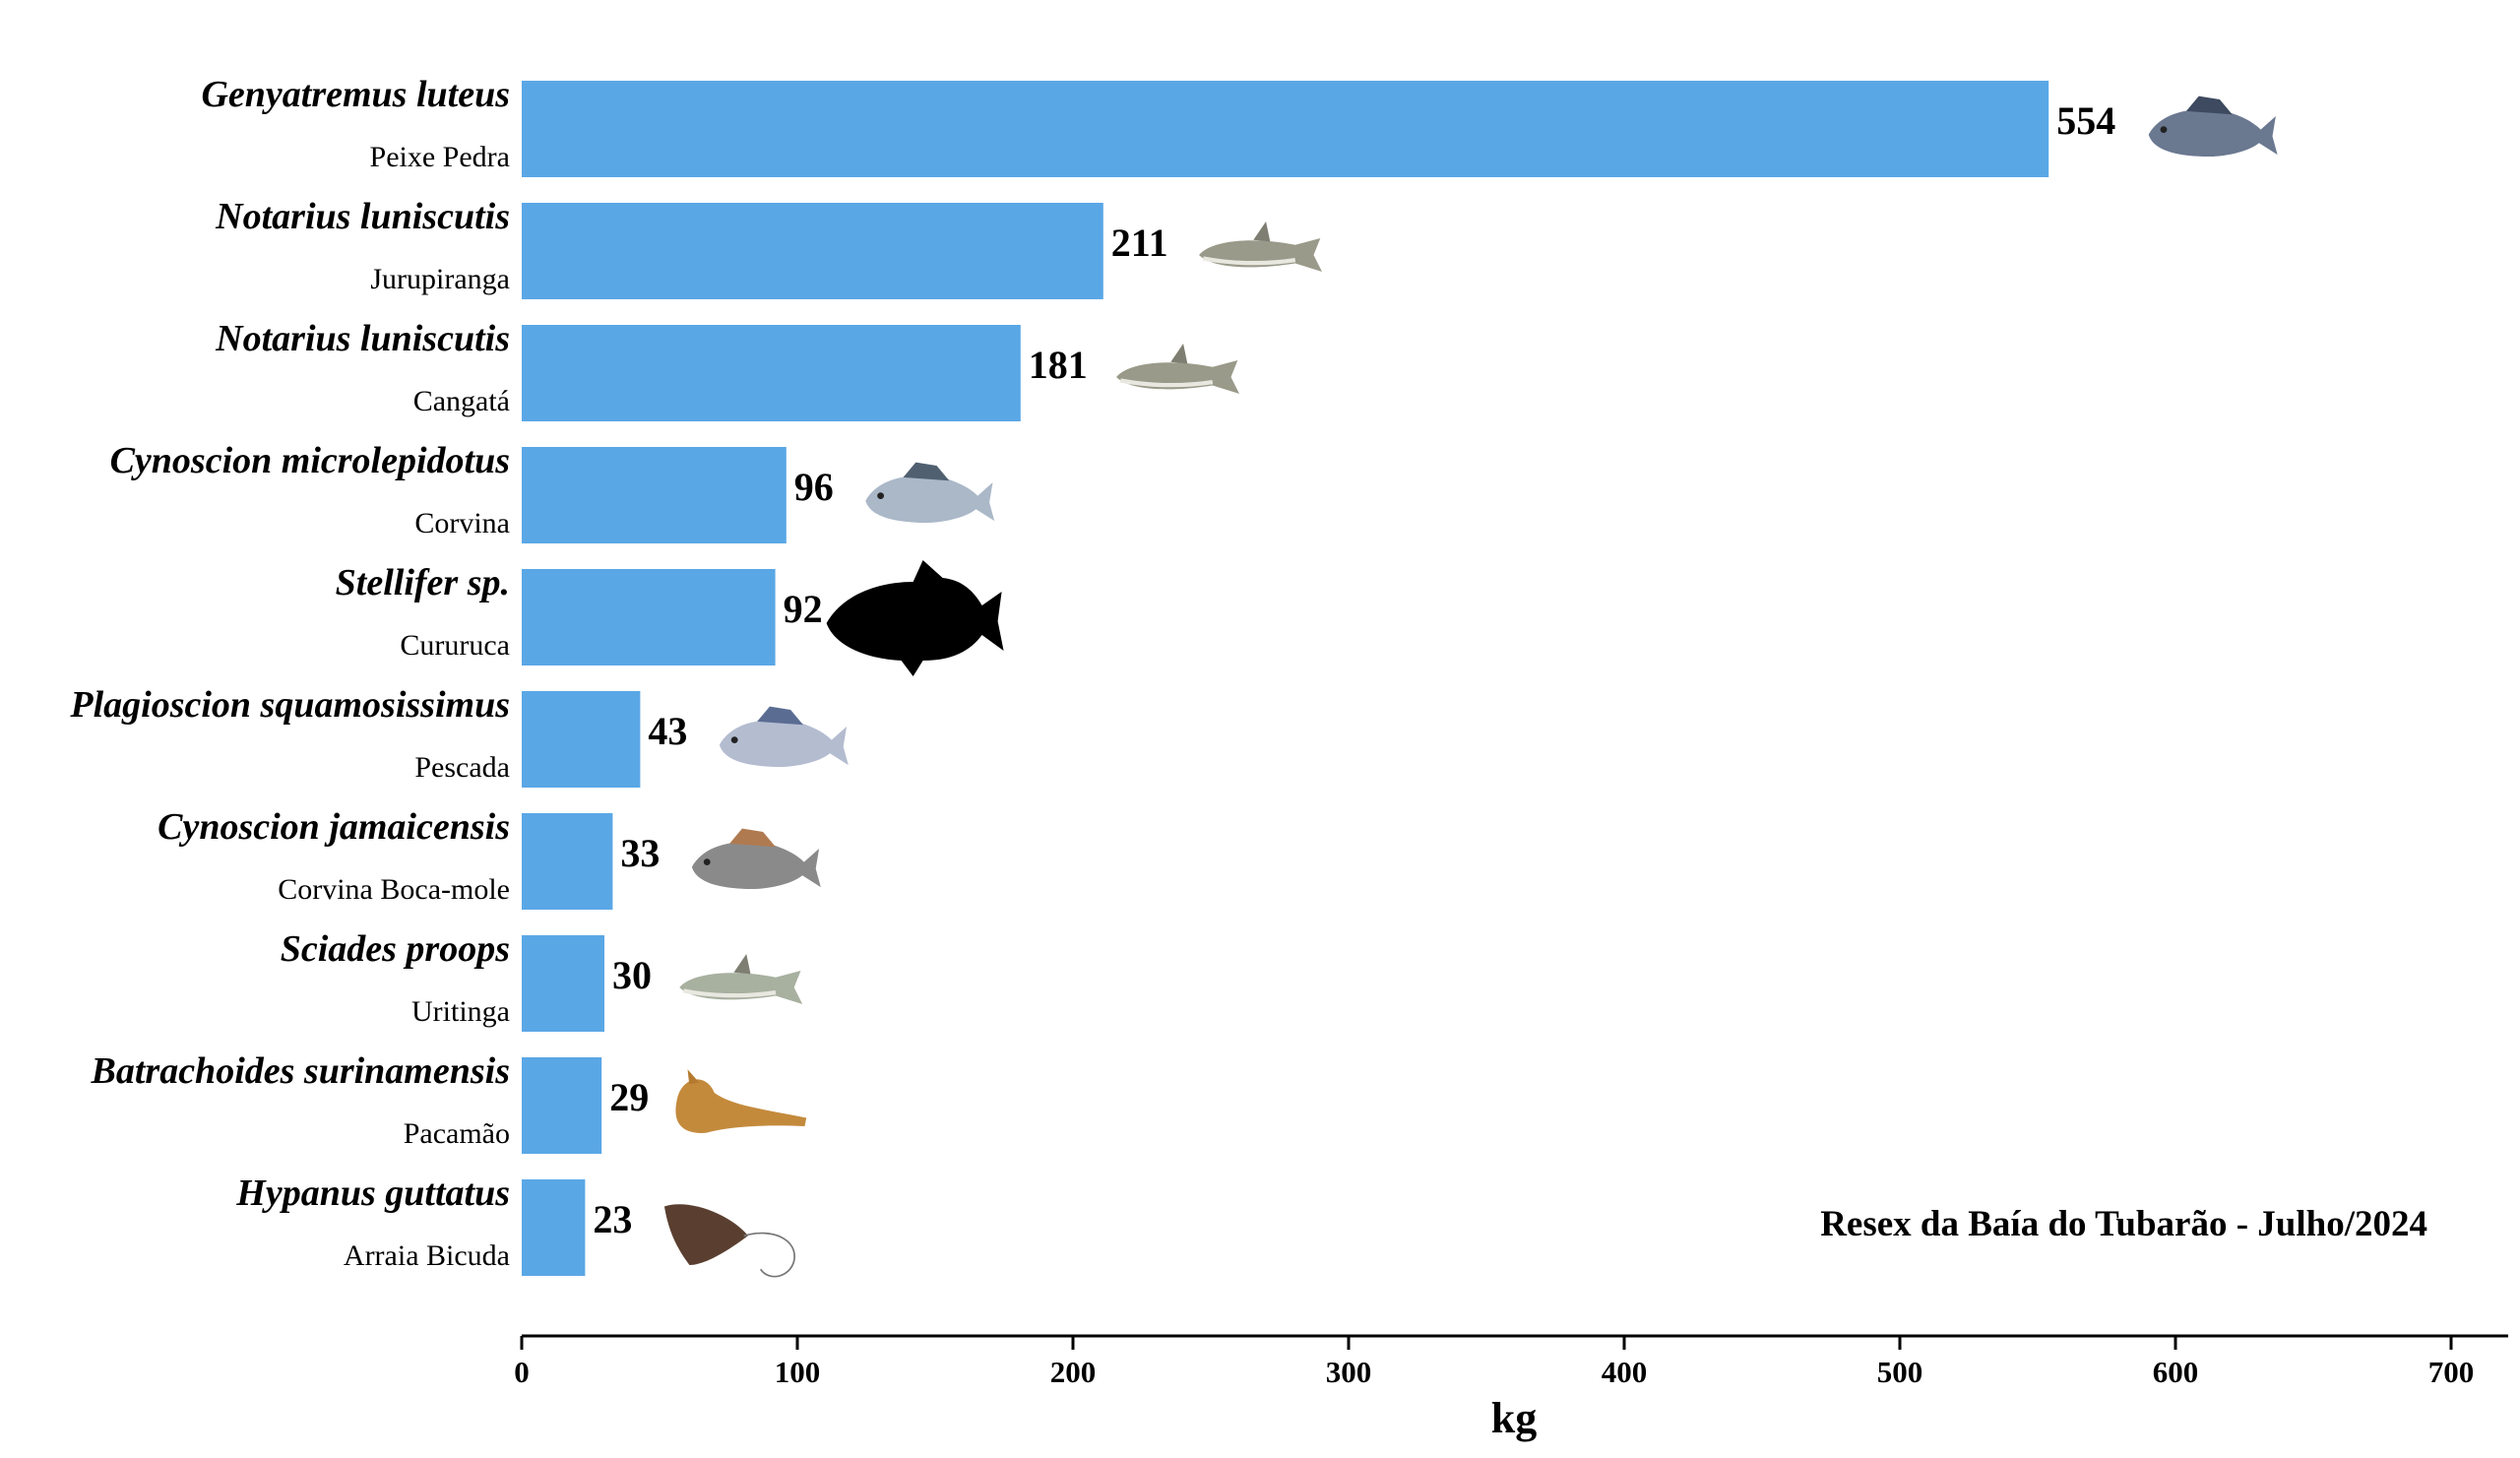 The image size is (2520, 1458). Describe the element at coordinates (667, 731) in the screenshot. I see `bar-value-label: 43` at that location.